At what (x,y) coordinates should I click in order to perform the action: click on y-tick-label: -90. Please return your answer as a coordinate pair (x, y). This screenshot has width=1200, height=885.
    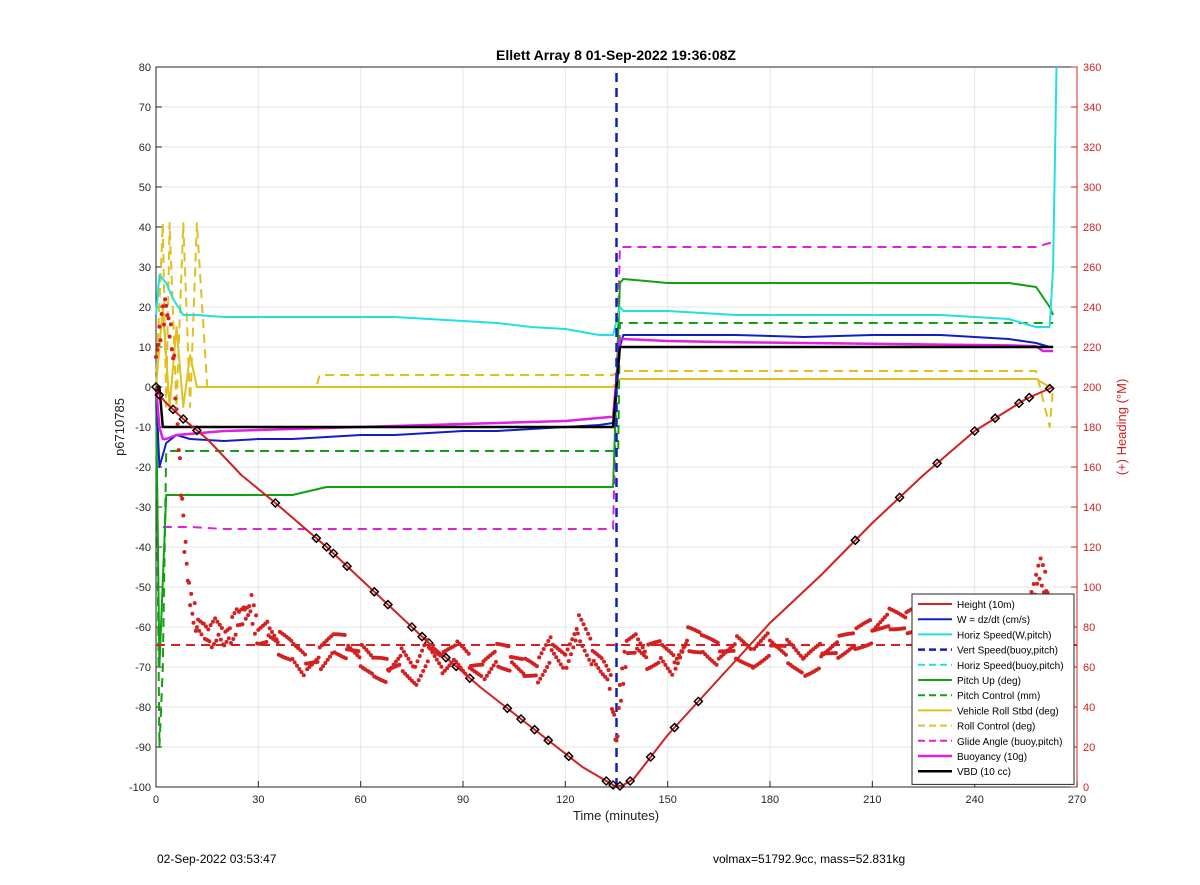
    Looking at the image, I should click on (143, 748).